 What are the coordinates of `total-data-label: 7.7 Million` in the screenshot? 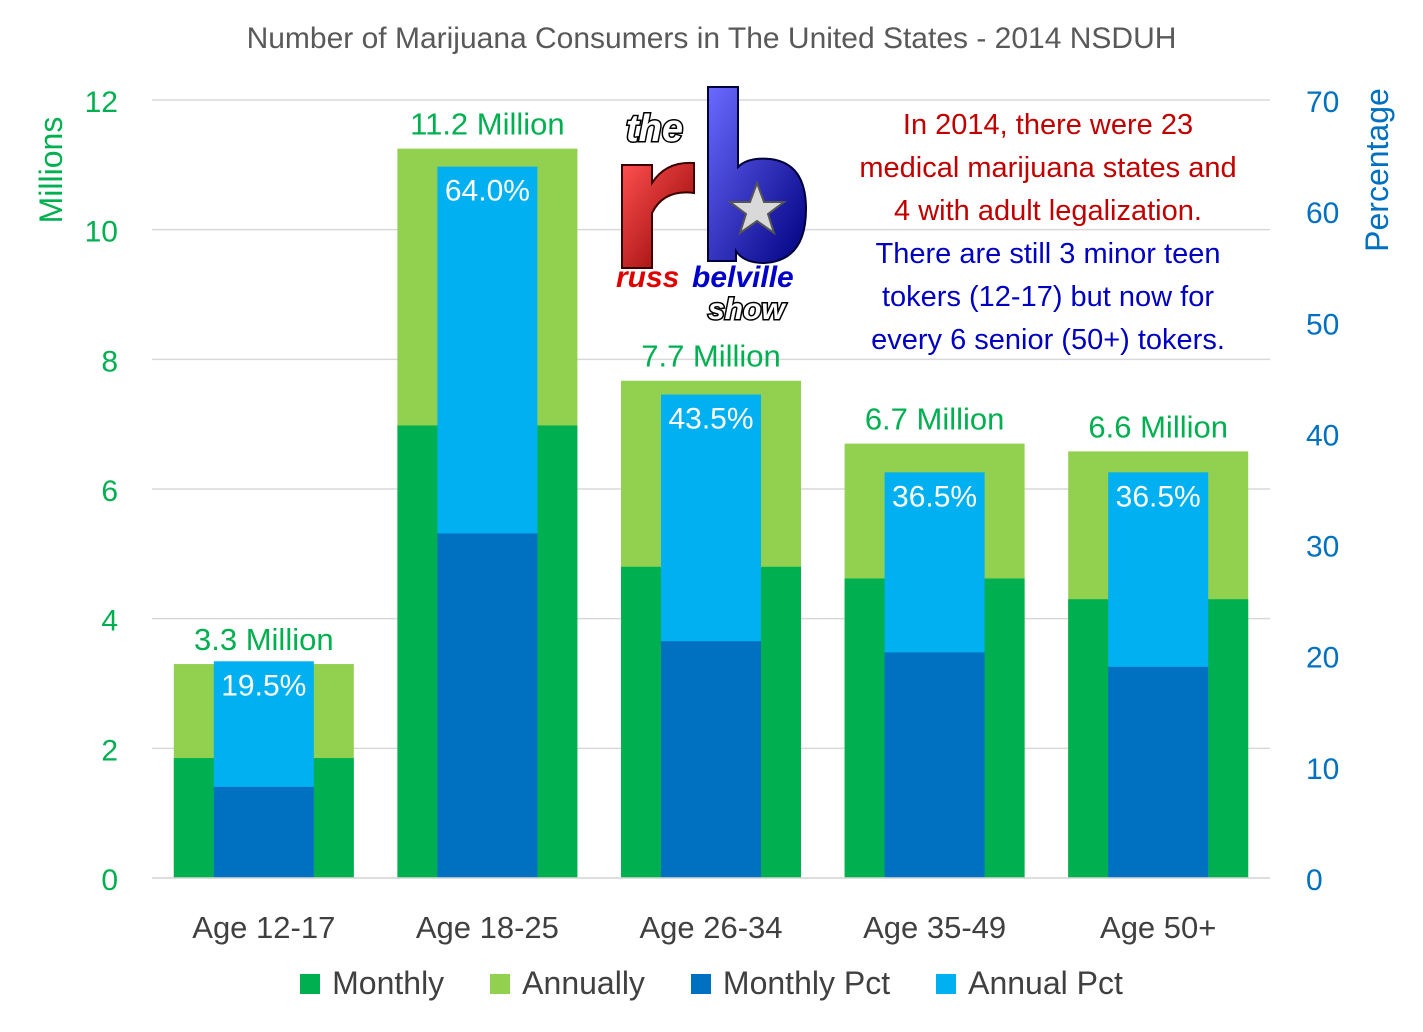 It's located at (711, 356).